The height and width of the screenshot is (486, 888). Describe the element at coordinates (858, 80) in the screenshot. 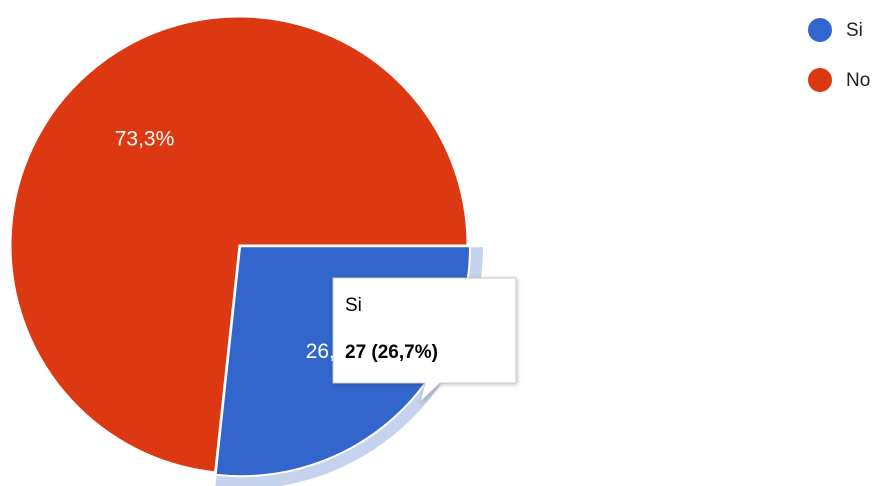

I see `legend-label: No` at that location.